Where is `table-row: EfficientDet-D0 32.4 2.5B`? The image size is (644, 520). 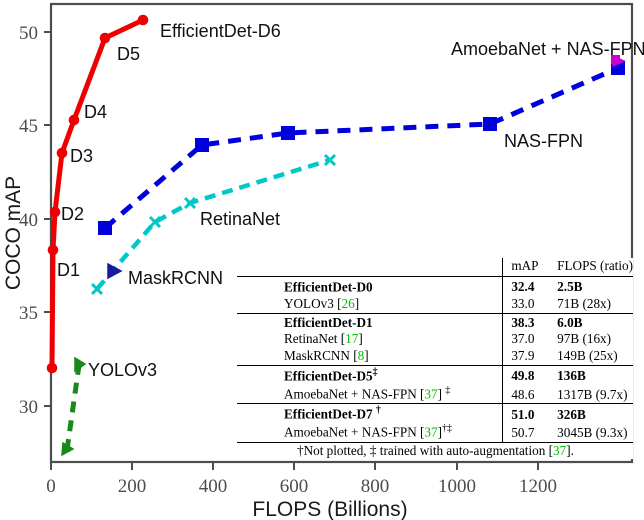
table-row: EfficientDet-D0 32.4 2.5B is located at coordinates (435, 285).